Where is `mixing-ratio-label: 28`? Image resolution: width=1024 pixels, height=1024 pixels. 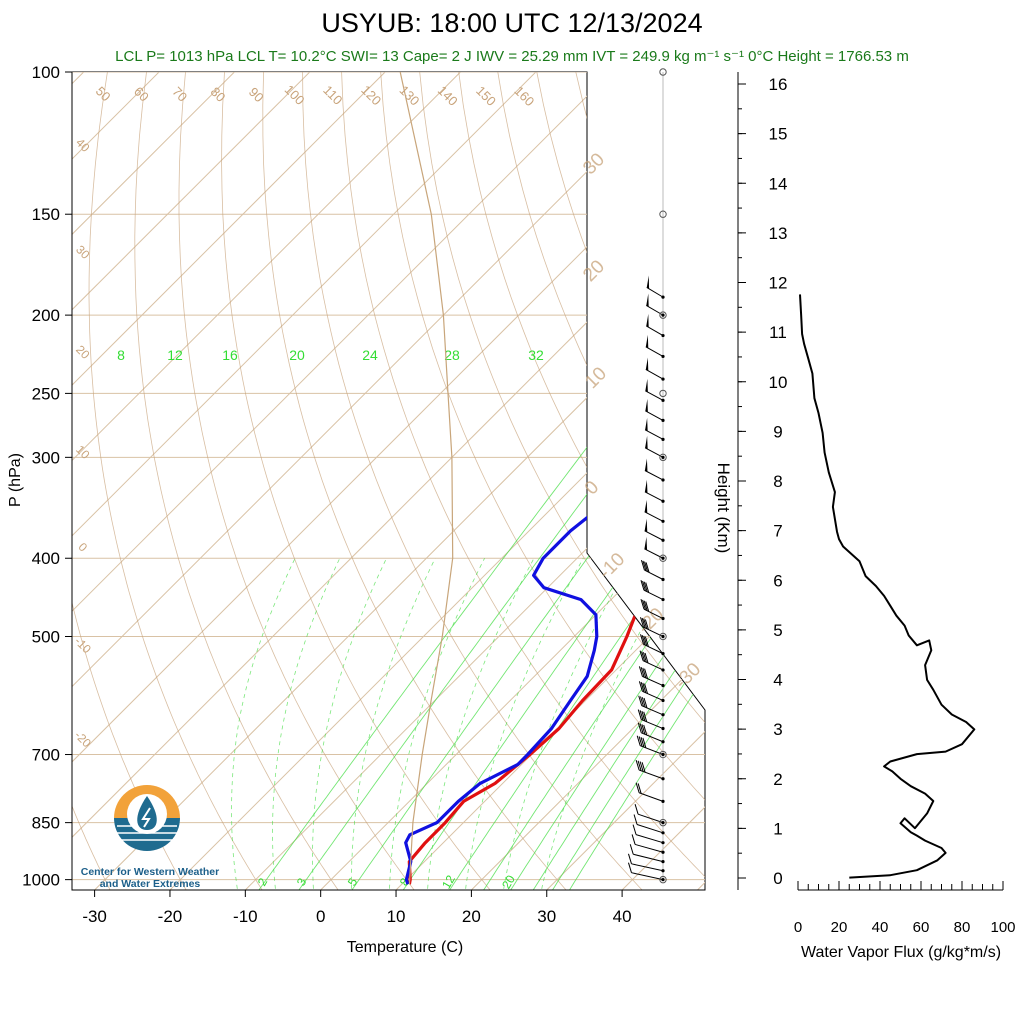 mixing-ratio-label: 28 is located at coordinates (452, 355).